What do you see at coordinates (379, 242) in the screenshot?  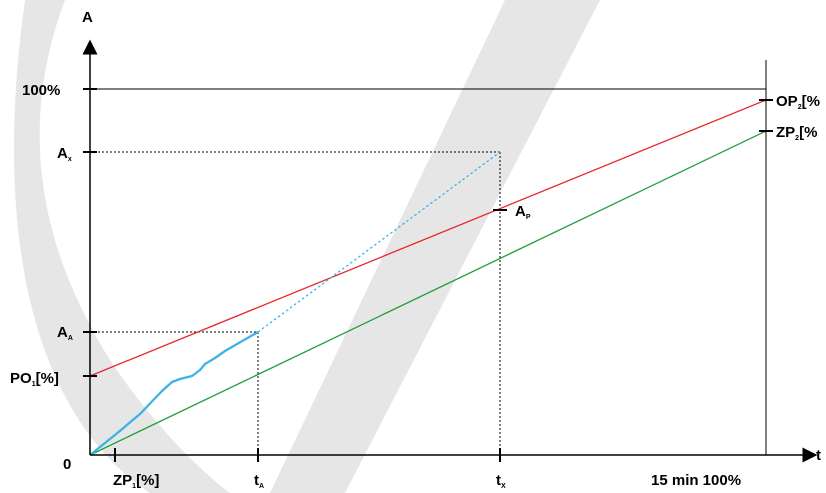 I see `blue-extrapolation-line` at bounding box center [379, 242].